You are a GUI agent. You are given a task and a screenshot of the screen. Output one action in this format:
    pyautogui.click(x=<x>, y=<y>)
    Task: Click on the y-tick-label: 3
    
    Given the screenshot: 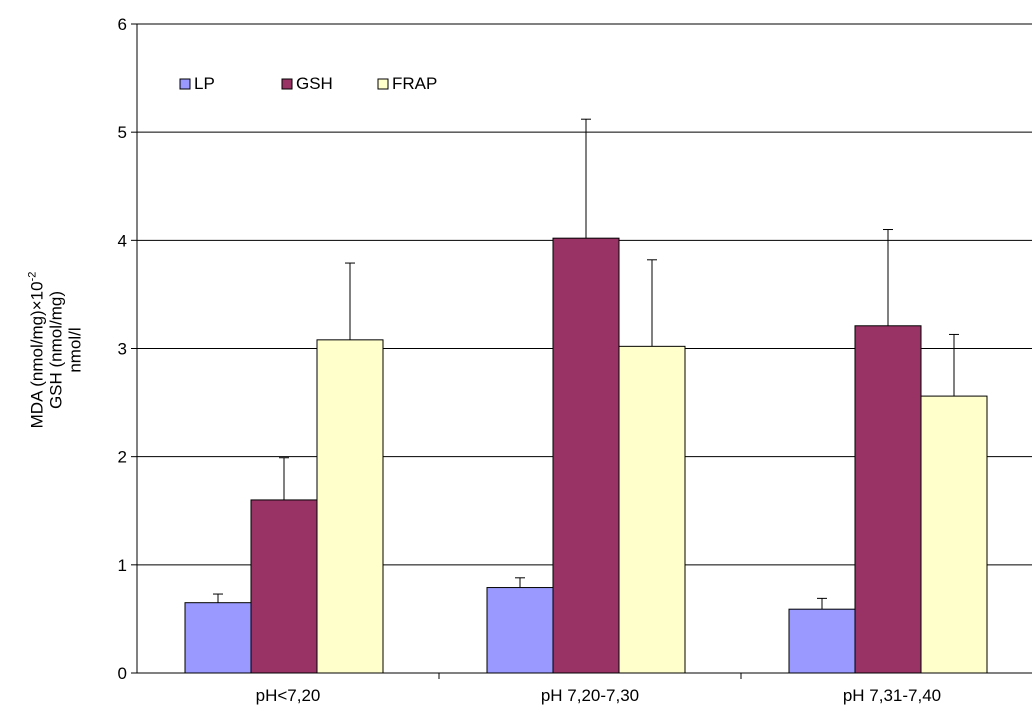 What is the action you would take?
    pyautogui.click(x=122, y=349)
    